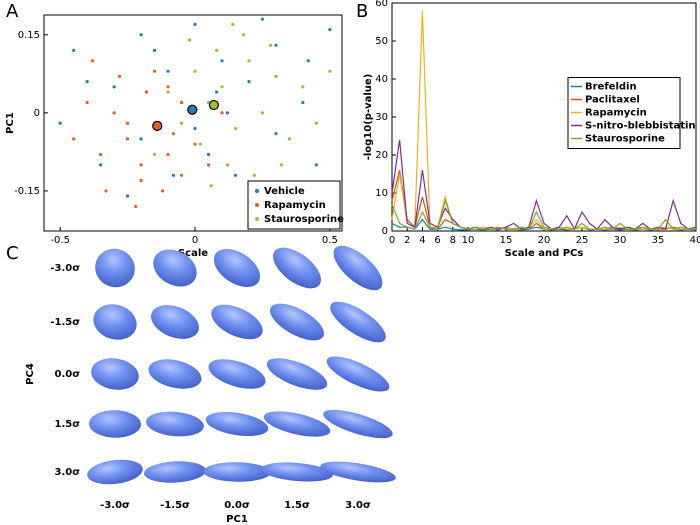 This screenshot has width=700, height=525. Describe the element at coordinates (658, 240) in the screenshot. I see `x-tick-label: 35` at that location.